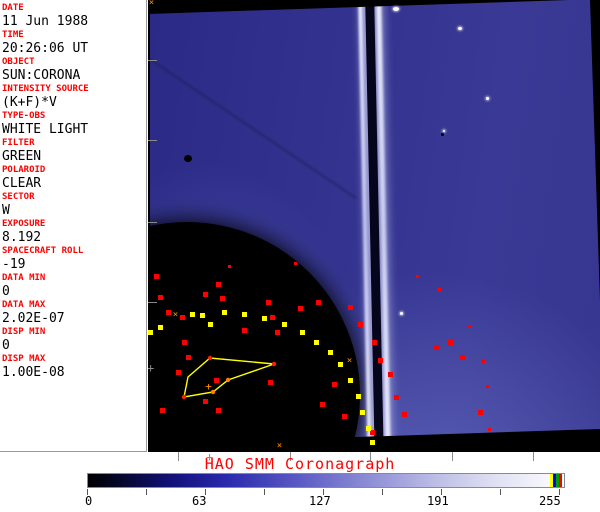 The width and height of the screenshot is (600, 512). What do you see at coordinates (560, 480) in the screenshot?
I see `colorbar-special-red` at bounding box center [560, 480].